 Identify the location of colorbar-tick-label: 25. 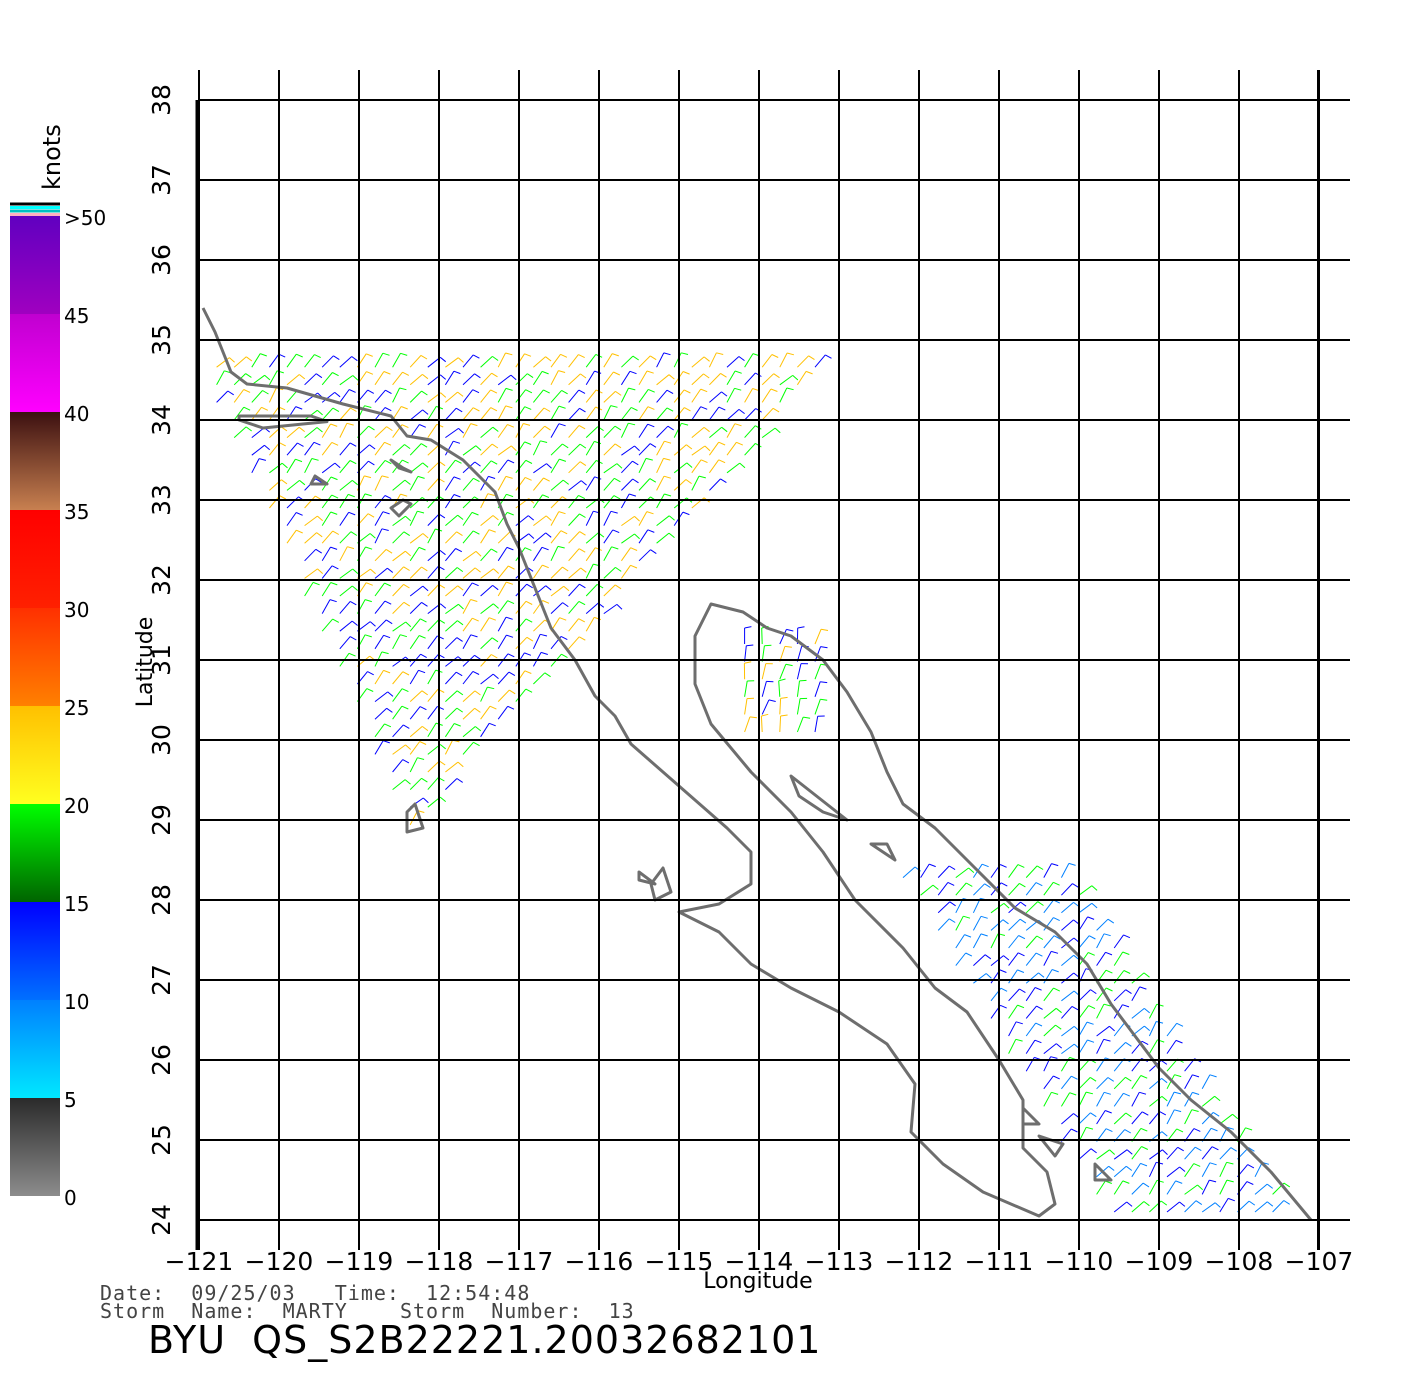
(76, 708).